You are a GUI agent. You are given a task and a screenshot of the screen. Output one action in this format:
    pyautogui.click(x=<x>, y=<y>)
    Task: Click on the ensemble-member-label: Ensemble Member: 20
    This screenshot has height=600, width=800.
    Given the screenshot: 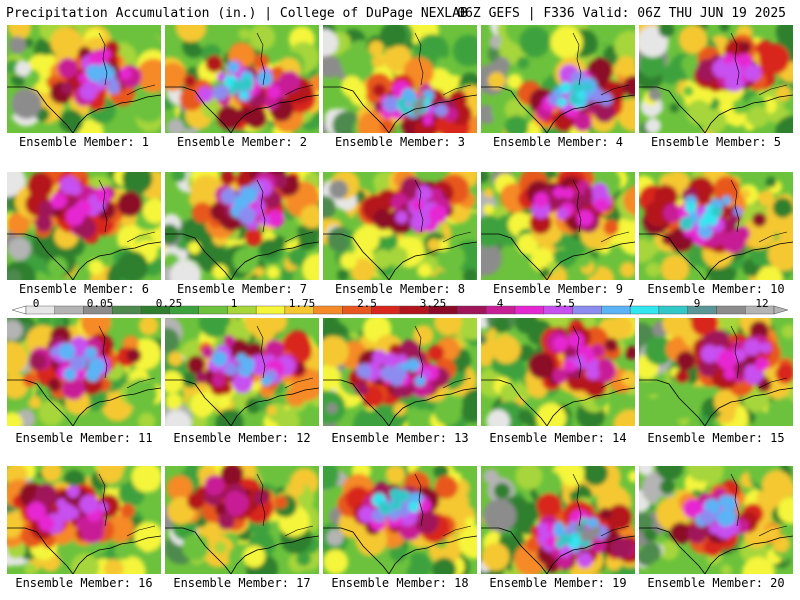 What is the action you would take?
    pyautogui.click(x=716, y=583)
    